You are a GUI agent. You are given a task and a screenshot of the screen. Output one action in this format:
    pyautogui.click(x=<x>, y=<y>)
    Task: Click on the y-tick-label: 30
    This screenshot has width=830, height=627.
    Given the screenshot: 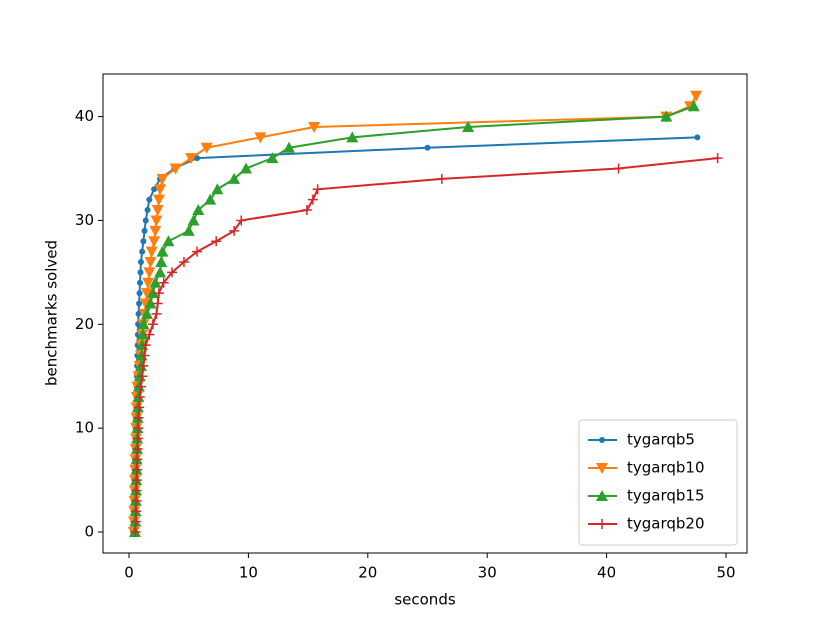 What is the action you would take?
    pyautogui.click(x=84, y=220)
    